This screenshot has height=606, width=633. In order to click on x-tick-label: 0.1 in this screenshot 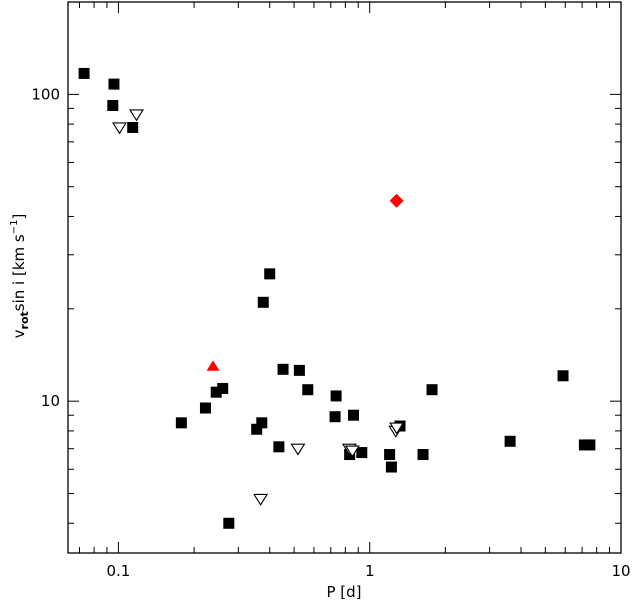, I will do `click(118, 571)`.